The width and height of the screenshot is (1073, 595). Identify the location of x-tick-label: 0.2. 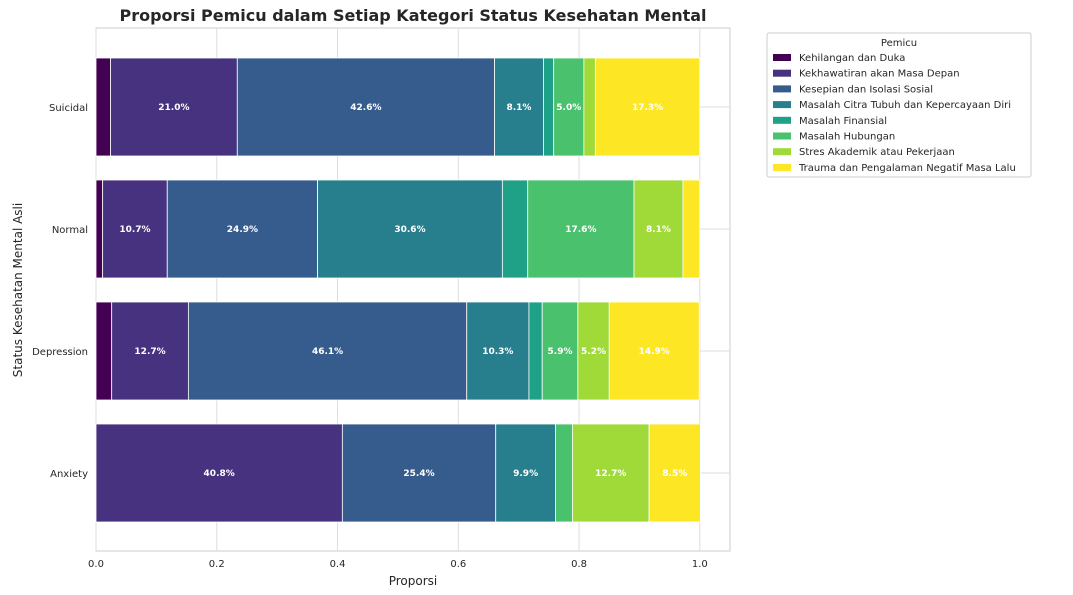
(217, 564).